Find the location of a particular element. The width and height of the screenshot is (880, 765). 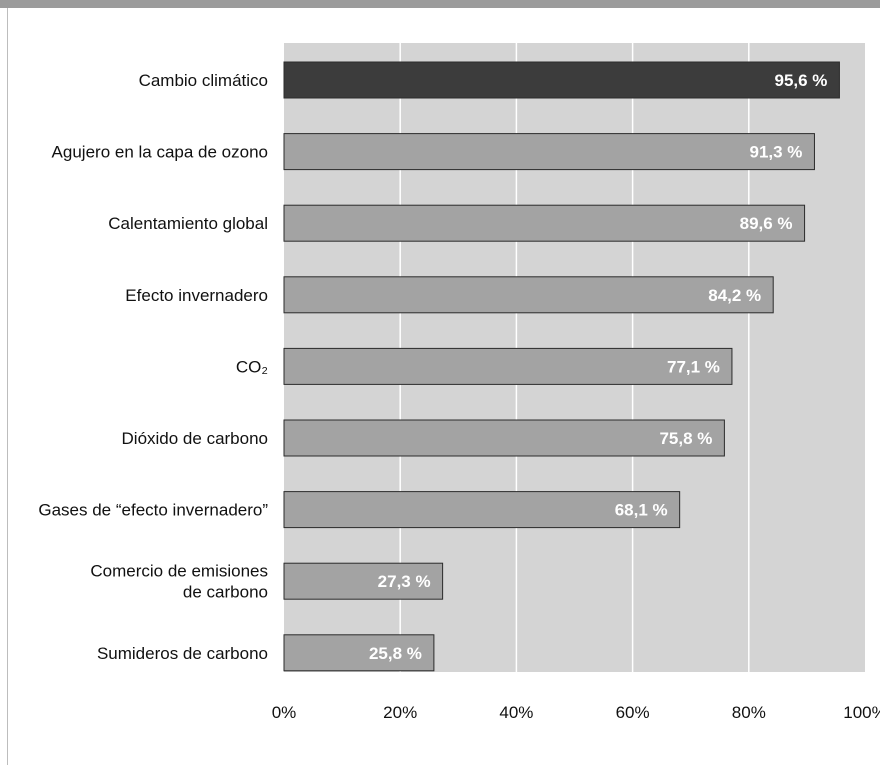

category-label-4: Efecto invernadero is located at coordinates (196, 295).